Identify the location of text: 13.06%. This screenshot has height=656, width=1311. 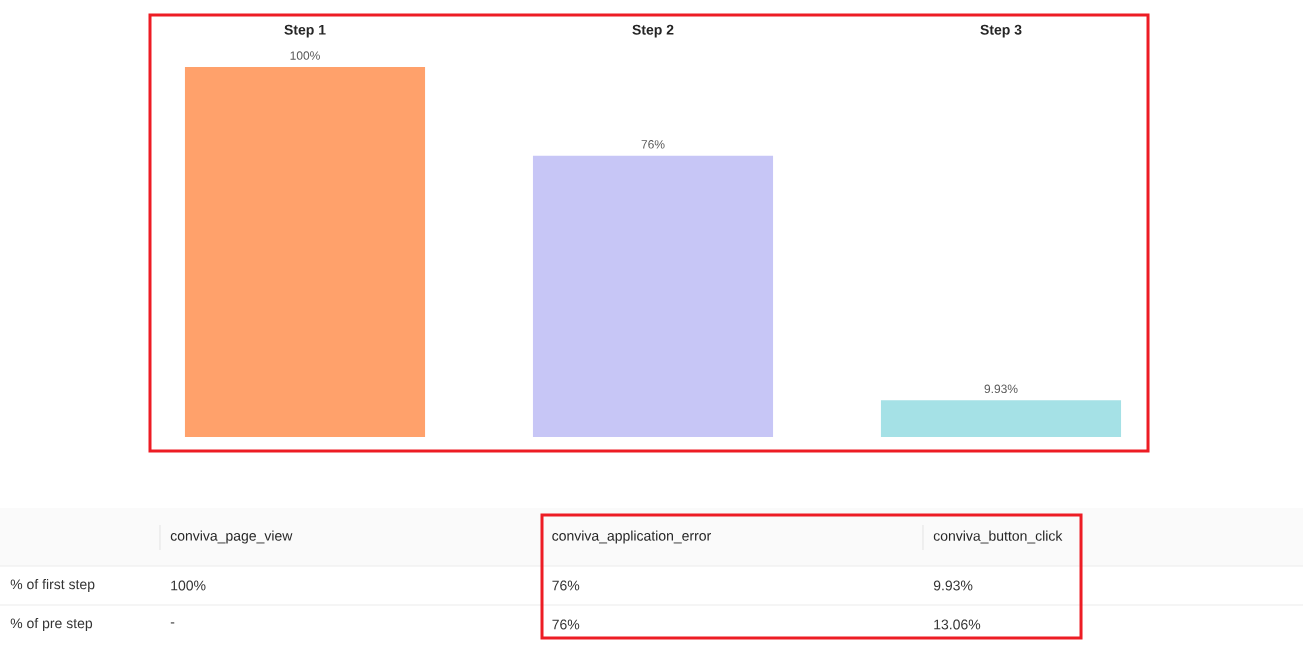
(957, 624).